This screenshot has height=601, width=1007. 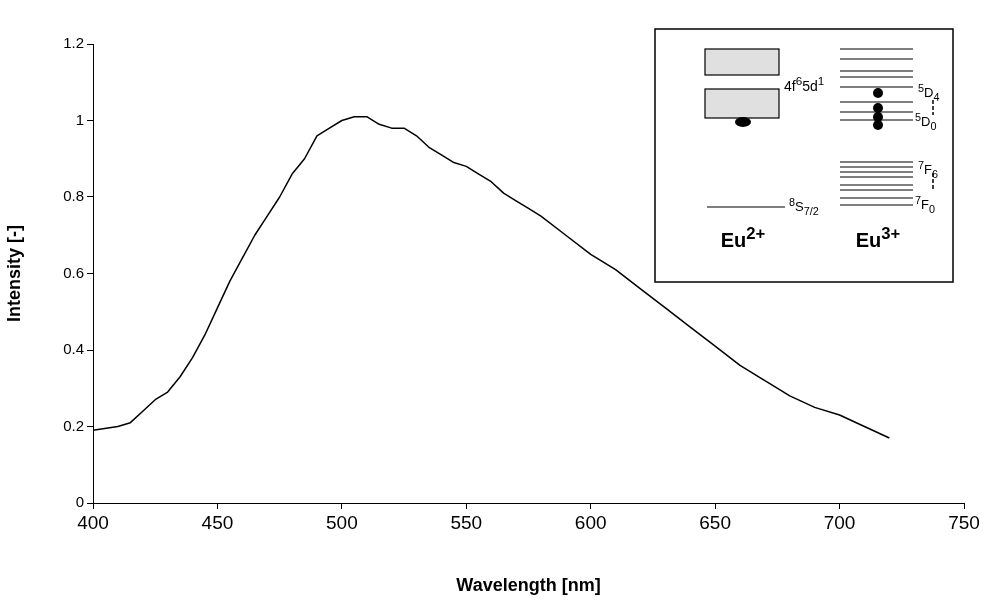 I want to click on x-tick-label: 450, so click(x=217, y=522).